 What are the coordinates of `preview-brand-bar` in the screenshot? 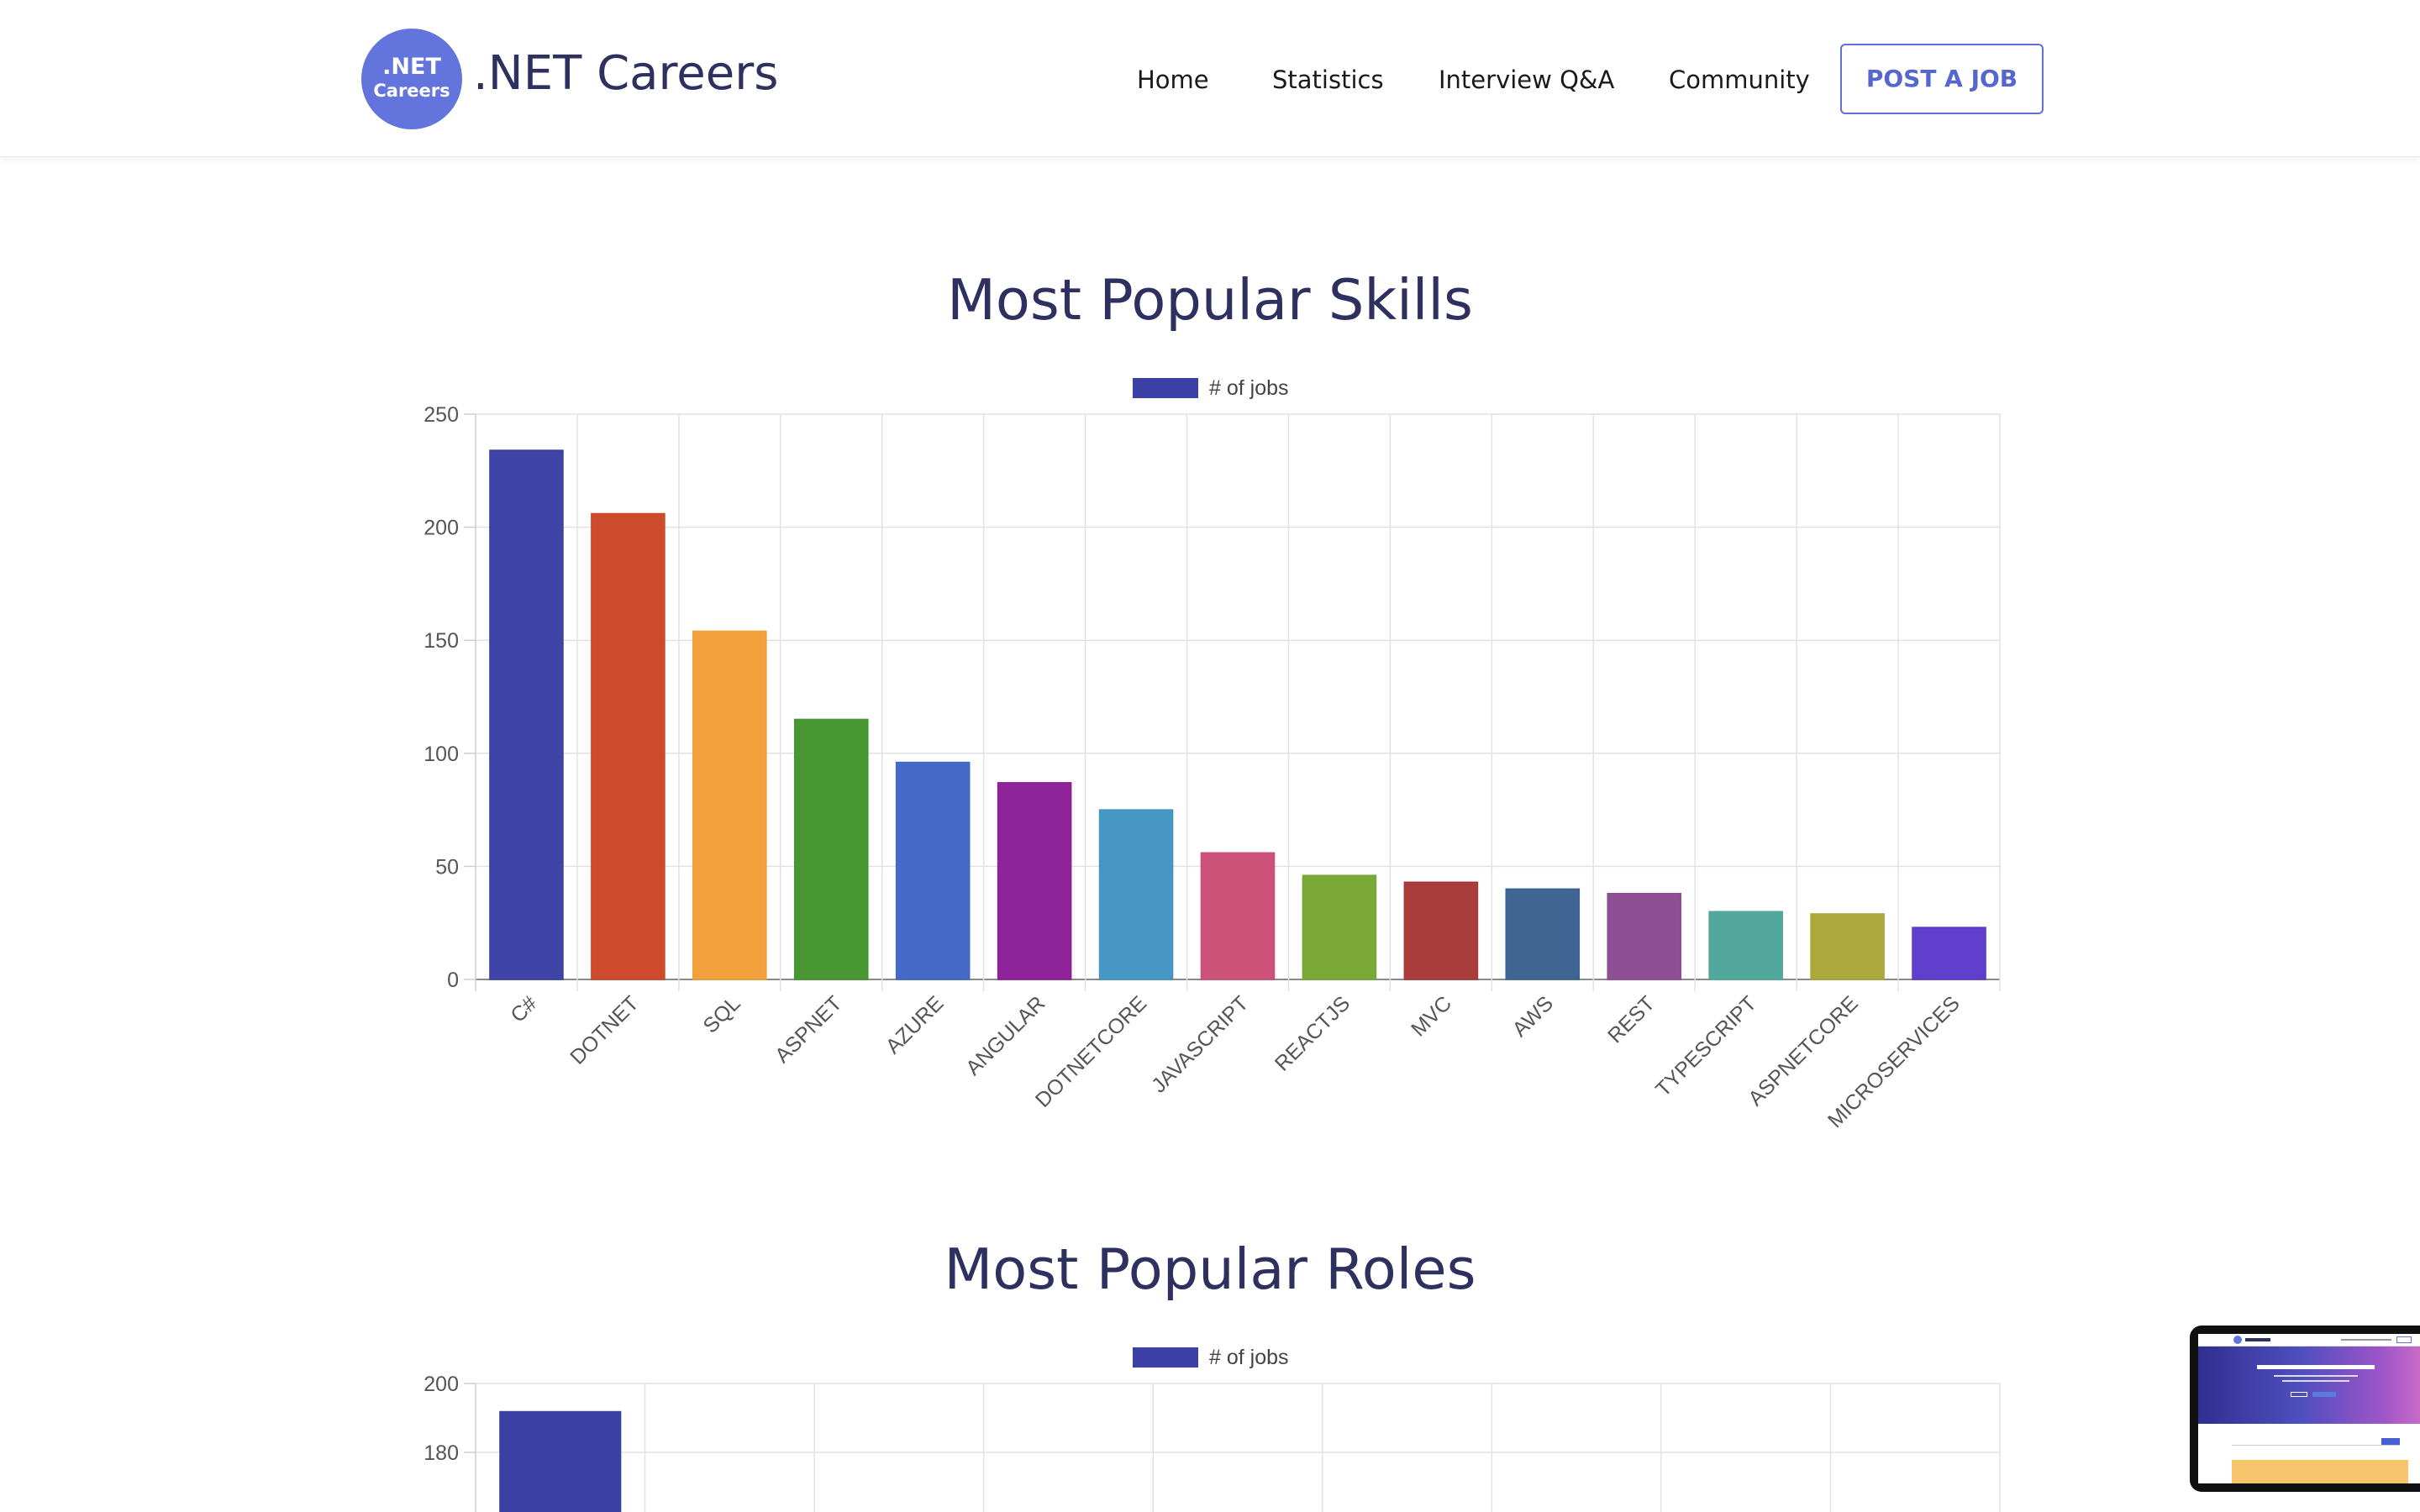 It's located at (2257, 1339).